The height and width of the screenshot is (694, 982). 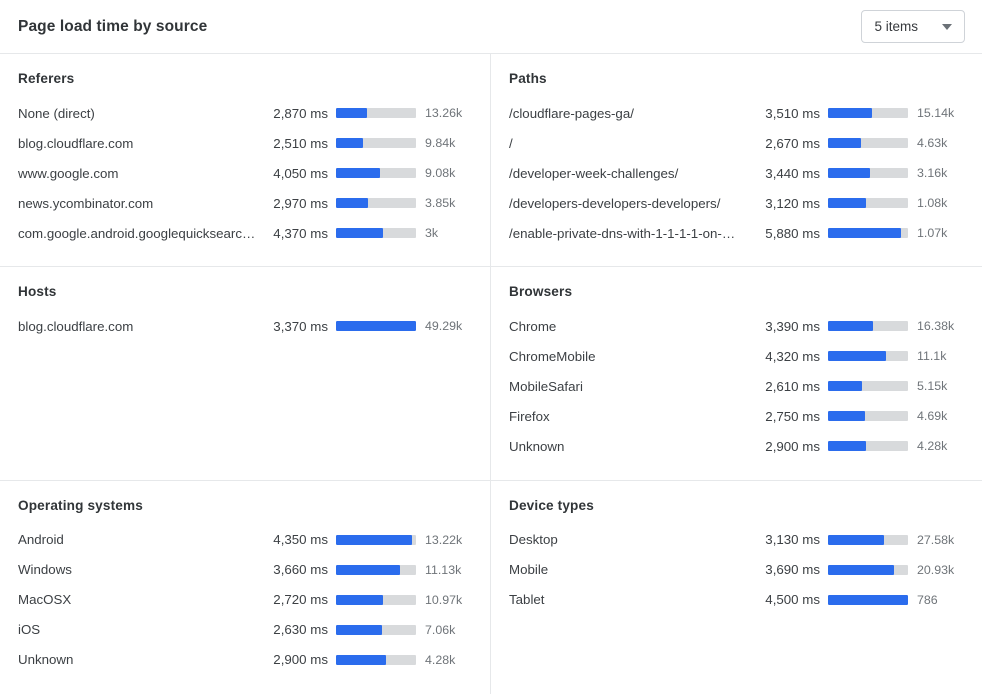 I want to click on row-count: 27.58k, so click(x=936, y=539).